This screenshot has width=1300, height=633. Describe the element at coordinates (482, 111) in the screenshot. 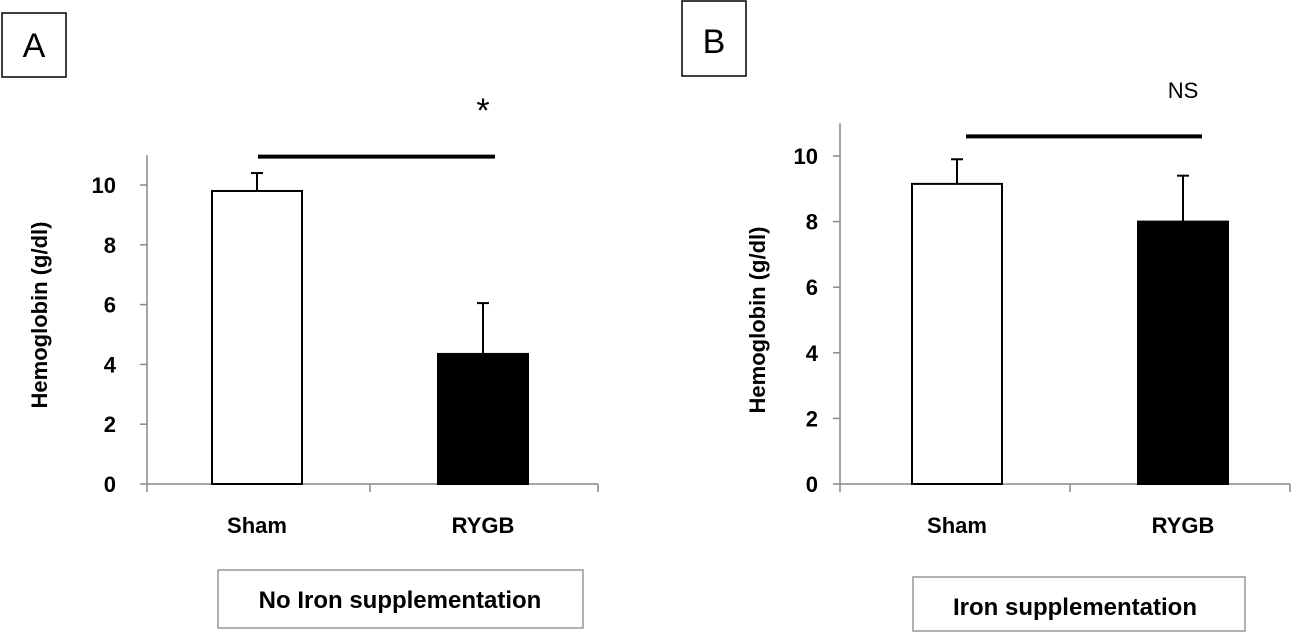

I see `significance-label: *` at that location.